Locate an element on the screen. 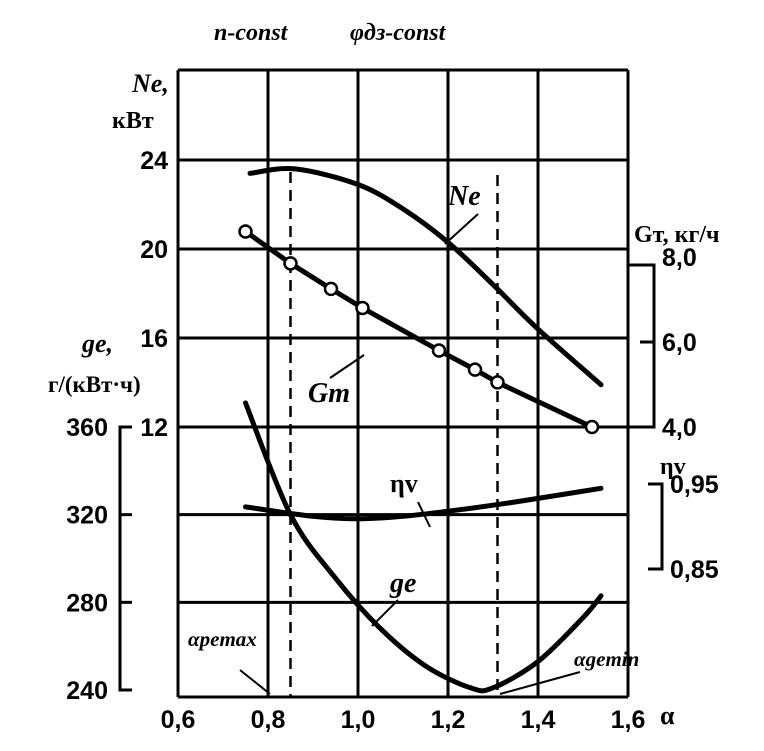  leader-gt is located at coordinates (347, 366).